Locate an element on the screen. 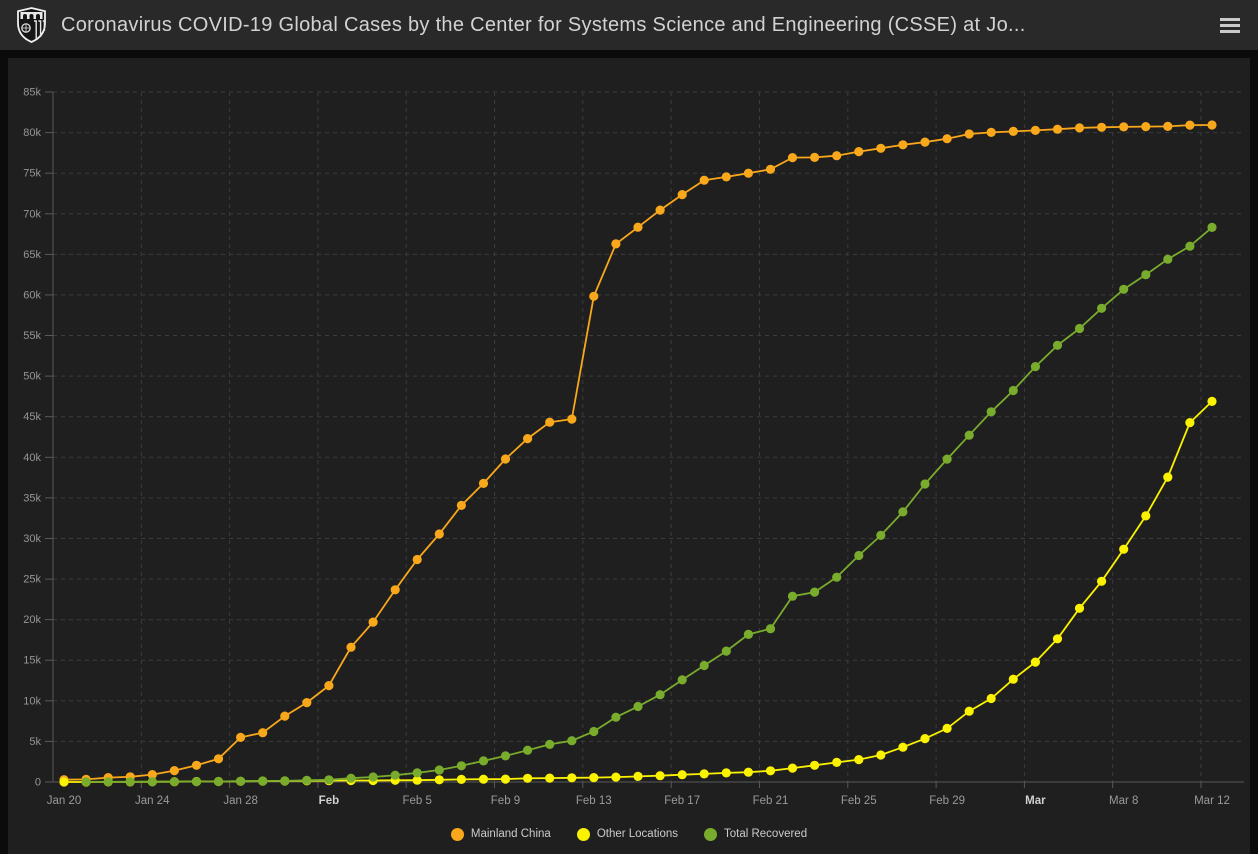 Image resolution: width=1258 pixels, height=854 pixels. legend-item-other-locations: Other Locations is located at coordinates (627, 834).